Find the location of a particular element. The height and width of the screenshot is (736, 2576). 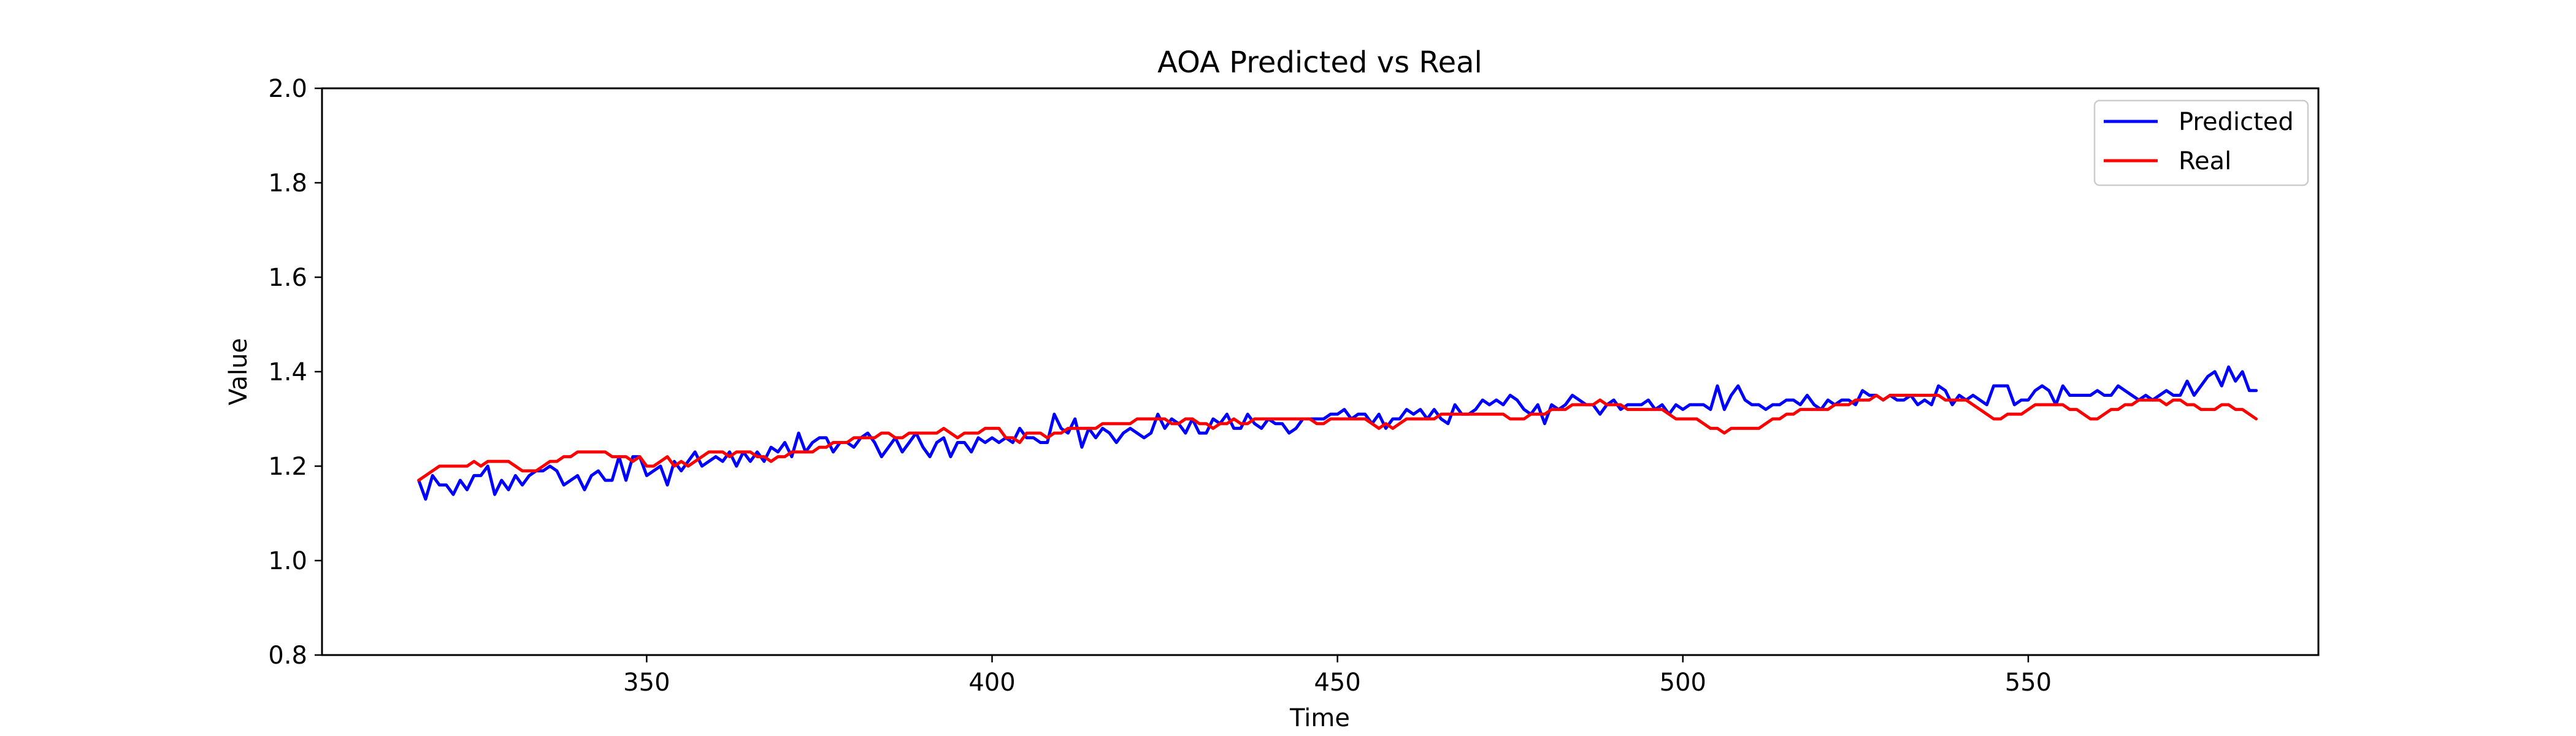

x-axis: 350 400 450 500 550 is located at coordinates (1337, 676).